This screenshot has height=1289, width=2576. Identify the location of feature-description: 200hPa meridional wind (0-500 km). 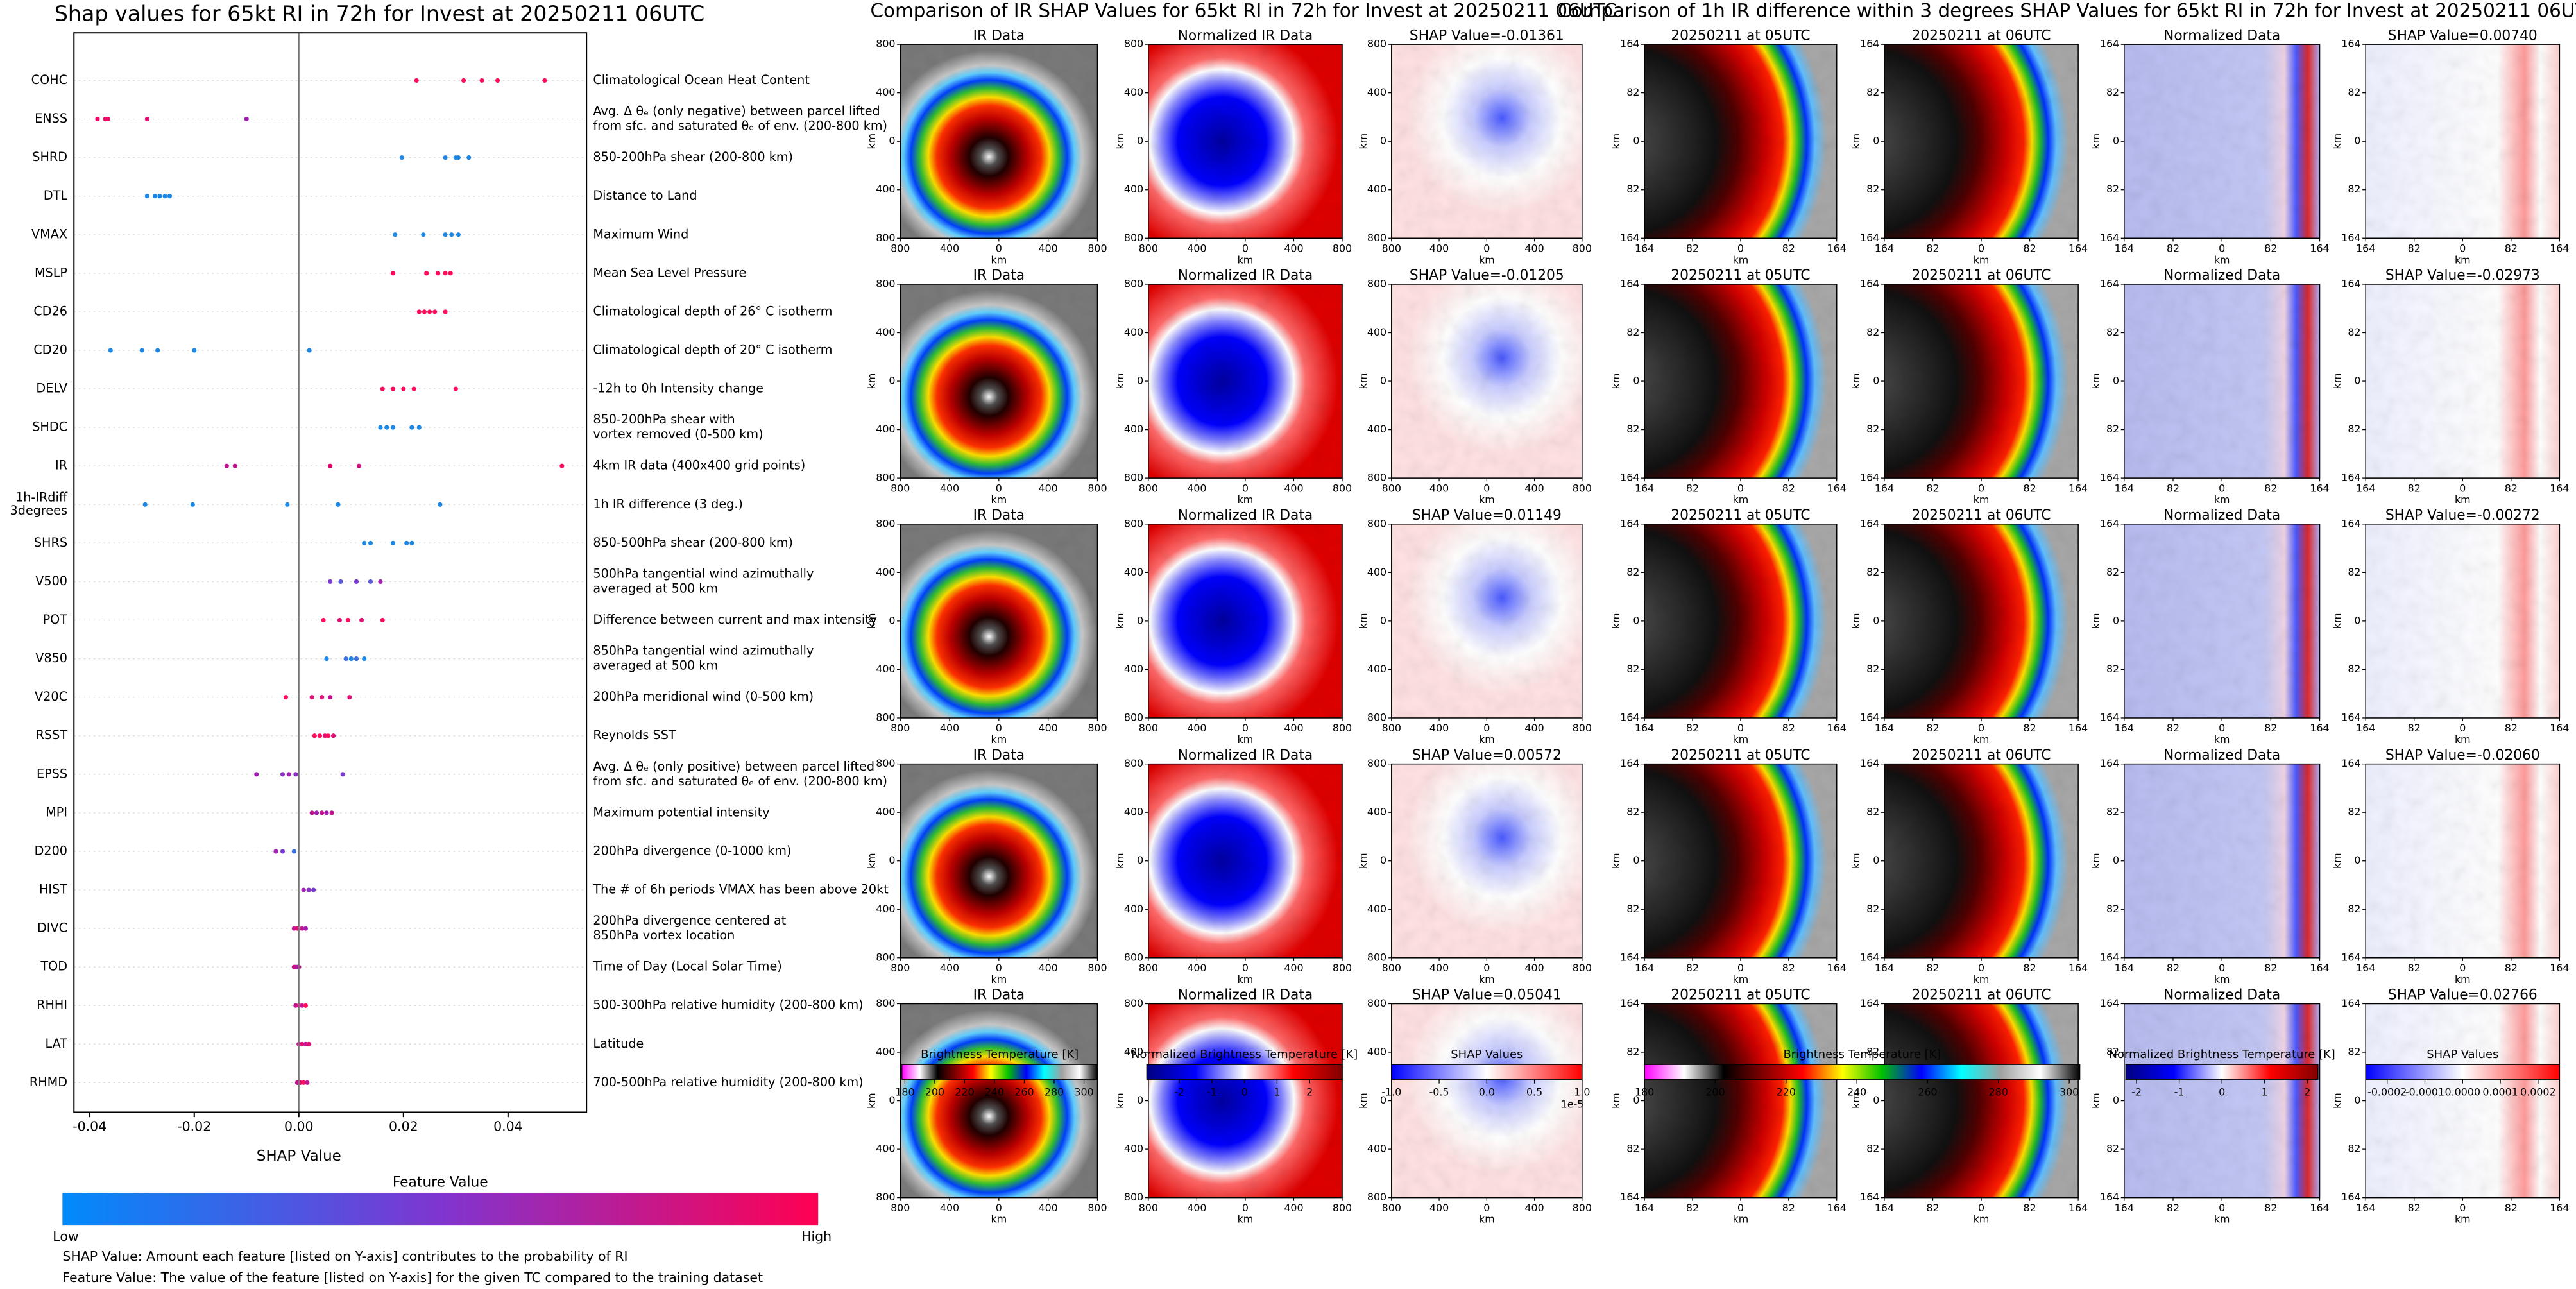
(703, 696).